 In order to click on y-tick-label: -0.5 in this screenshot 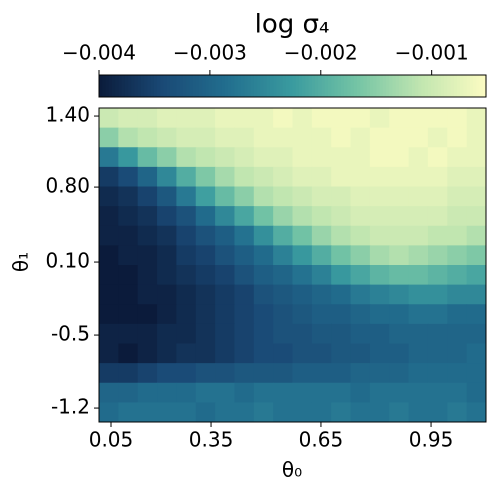, I will do `click(70, 334)`.